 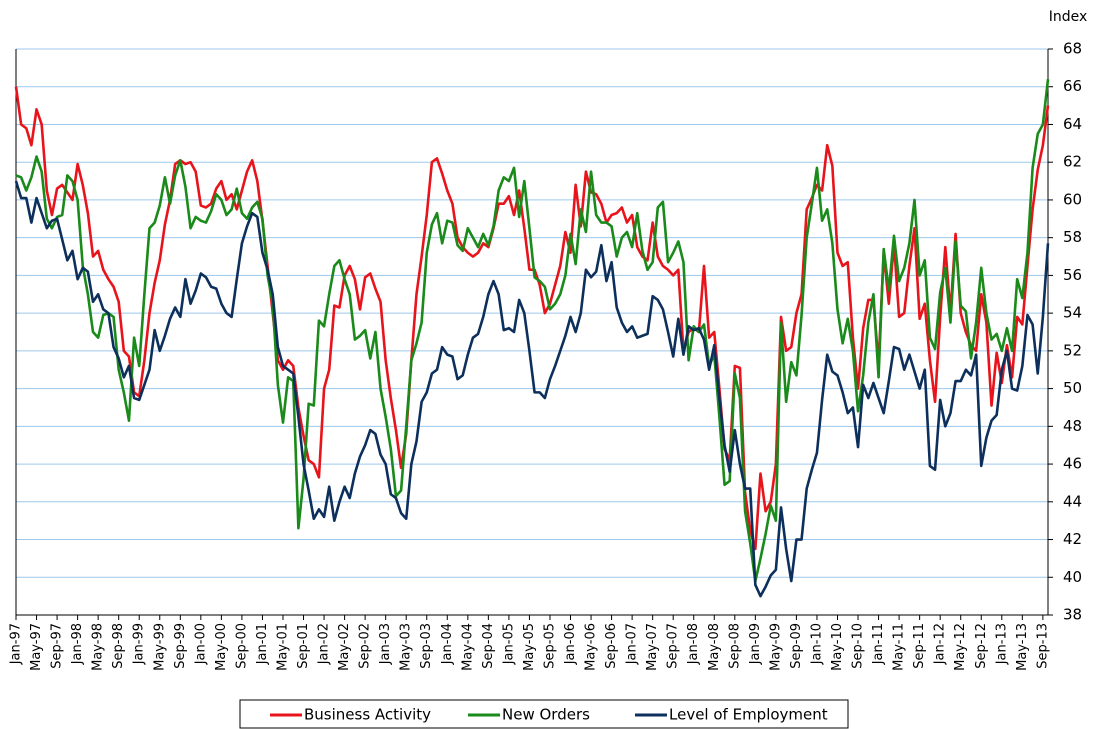 I want to click on legend-label: New Orders, so click(x=546, y=715).